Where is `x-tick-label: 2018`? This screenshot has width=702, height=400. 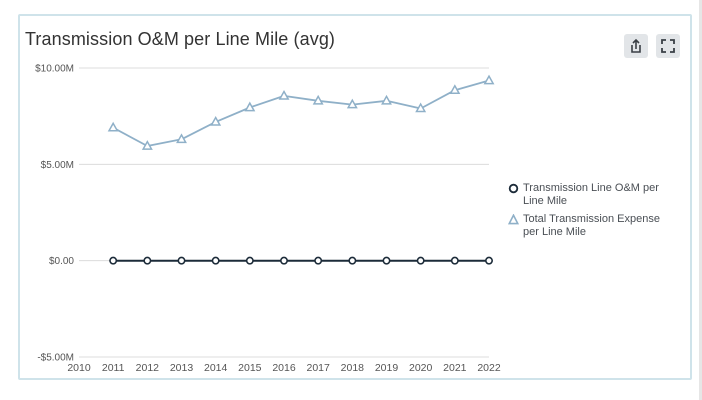 x-tick-label: 2018 is located at coordinates (353, 368).